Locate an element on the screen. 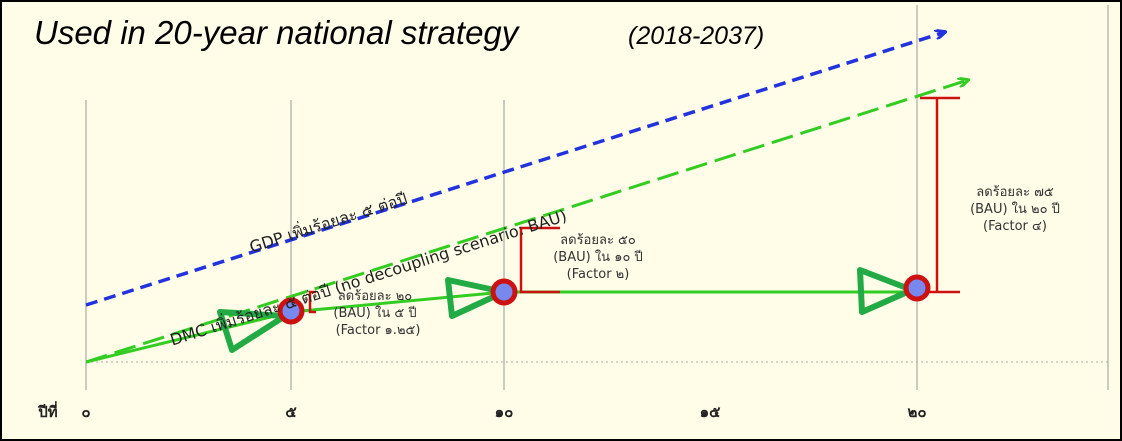 Image resolution: width=1122 pixels, height=441 pixels. subtitle: (2018-2037) is located at coordinates (696, 36).